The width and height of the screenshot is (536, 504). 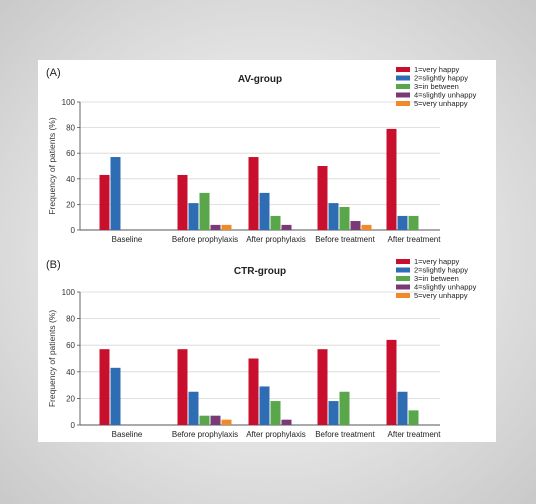 What do you see at coordinates (53, 73) in the screenshot?
I see `panel-label: (A)` at bounding box center [53, 73].